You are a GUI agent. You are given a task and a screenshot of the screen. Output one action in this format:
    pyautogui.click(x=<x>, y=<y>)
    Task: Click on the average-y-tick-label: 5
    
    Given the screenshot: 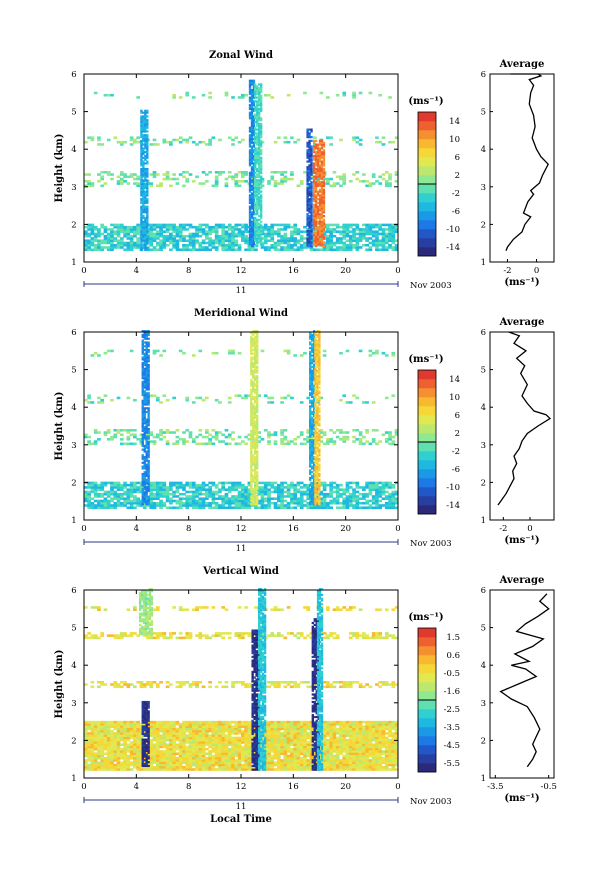 What is the action you would take?
    pyautogui.click(x=483, y=371)
    